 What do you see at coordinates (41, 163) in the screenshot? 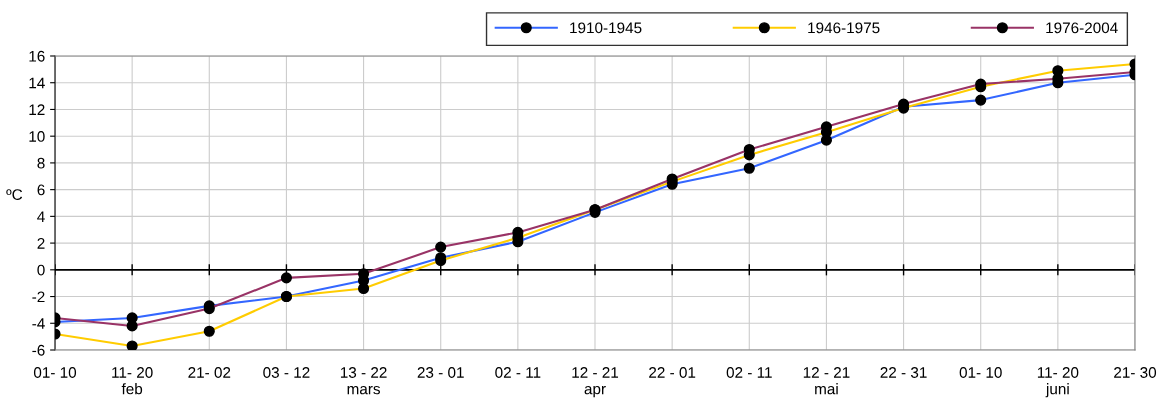
I see `y-tick-label: 8` at bounding box center [41, 163].